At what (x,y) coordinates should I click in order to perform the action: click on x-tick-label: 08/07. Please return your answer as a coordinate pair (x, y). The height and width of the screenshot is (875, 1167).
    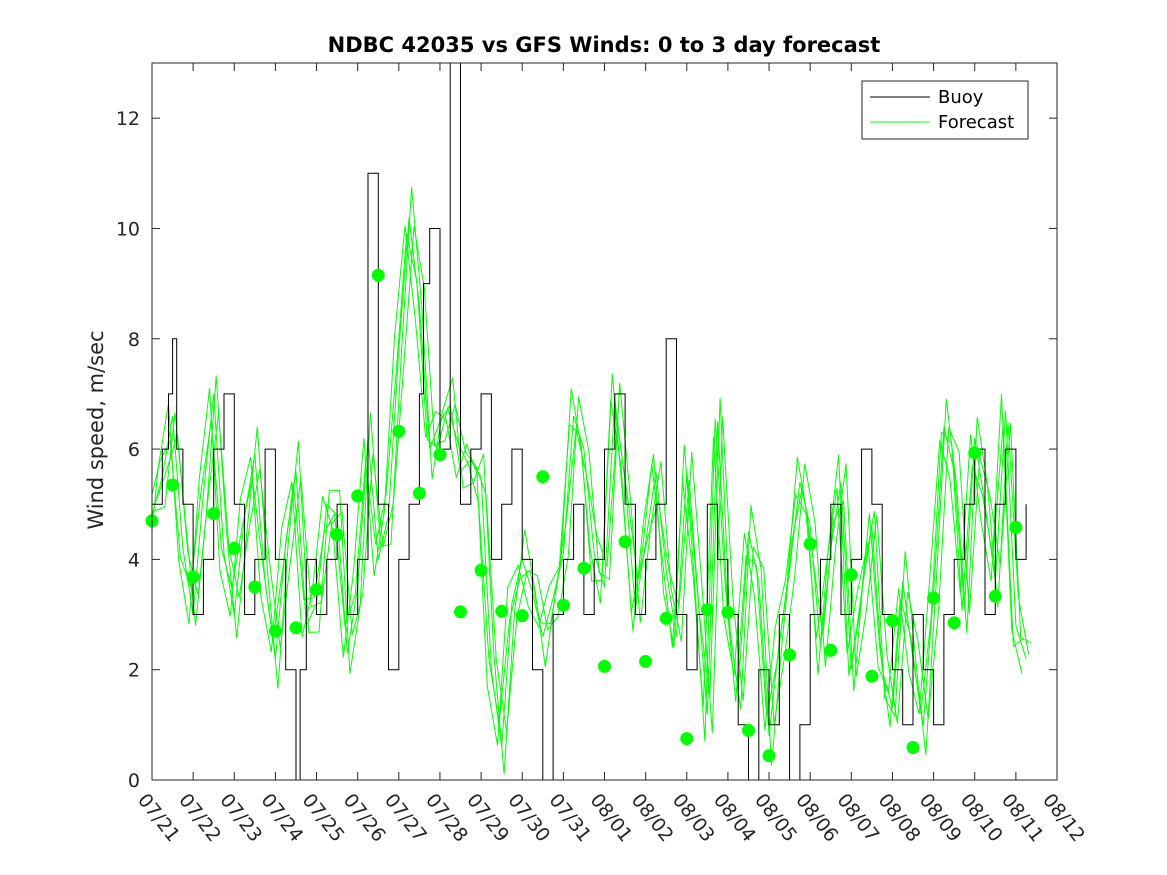
    Looking at the image, I should click on (857, 818).